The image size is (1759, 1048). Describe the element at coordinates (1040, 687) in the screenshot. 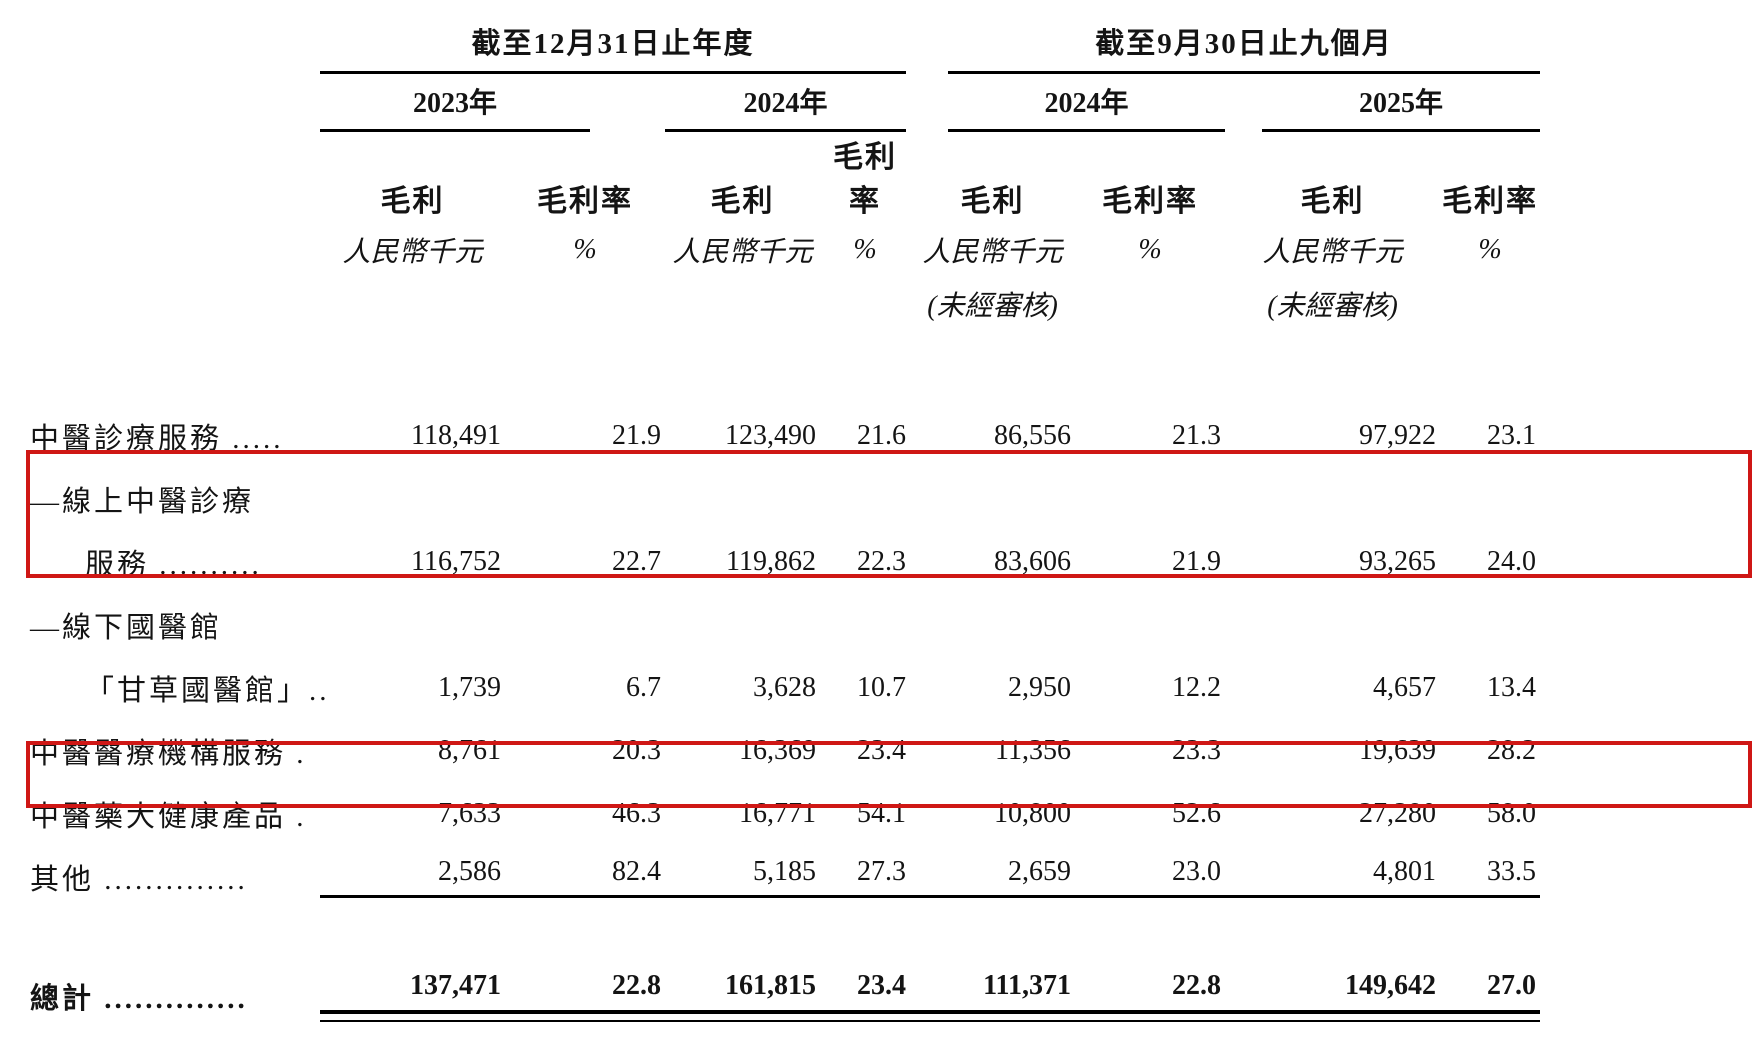

I see `cell-value: 2,950` at that location.